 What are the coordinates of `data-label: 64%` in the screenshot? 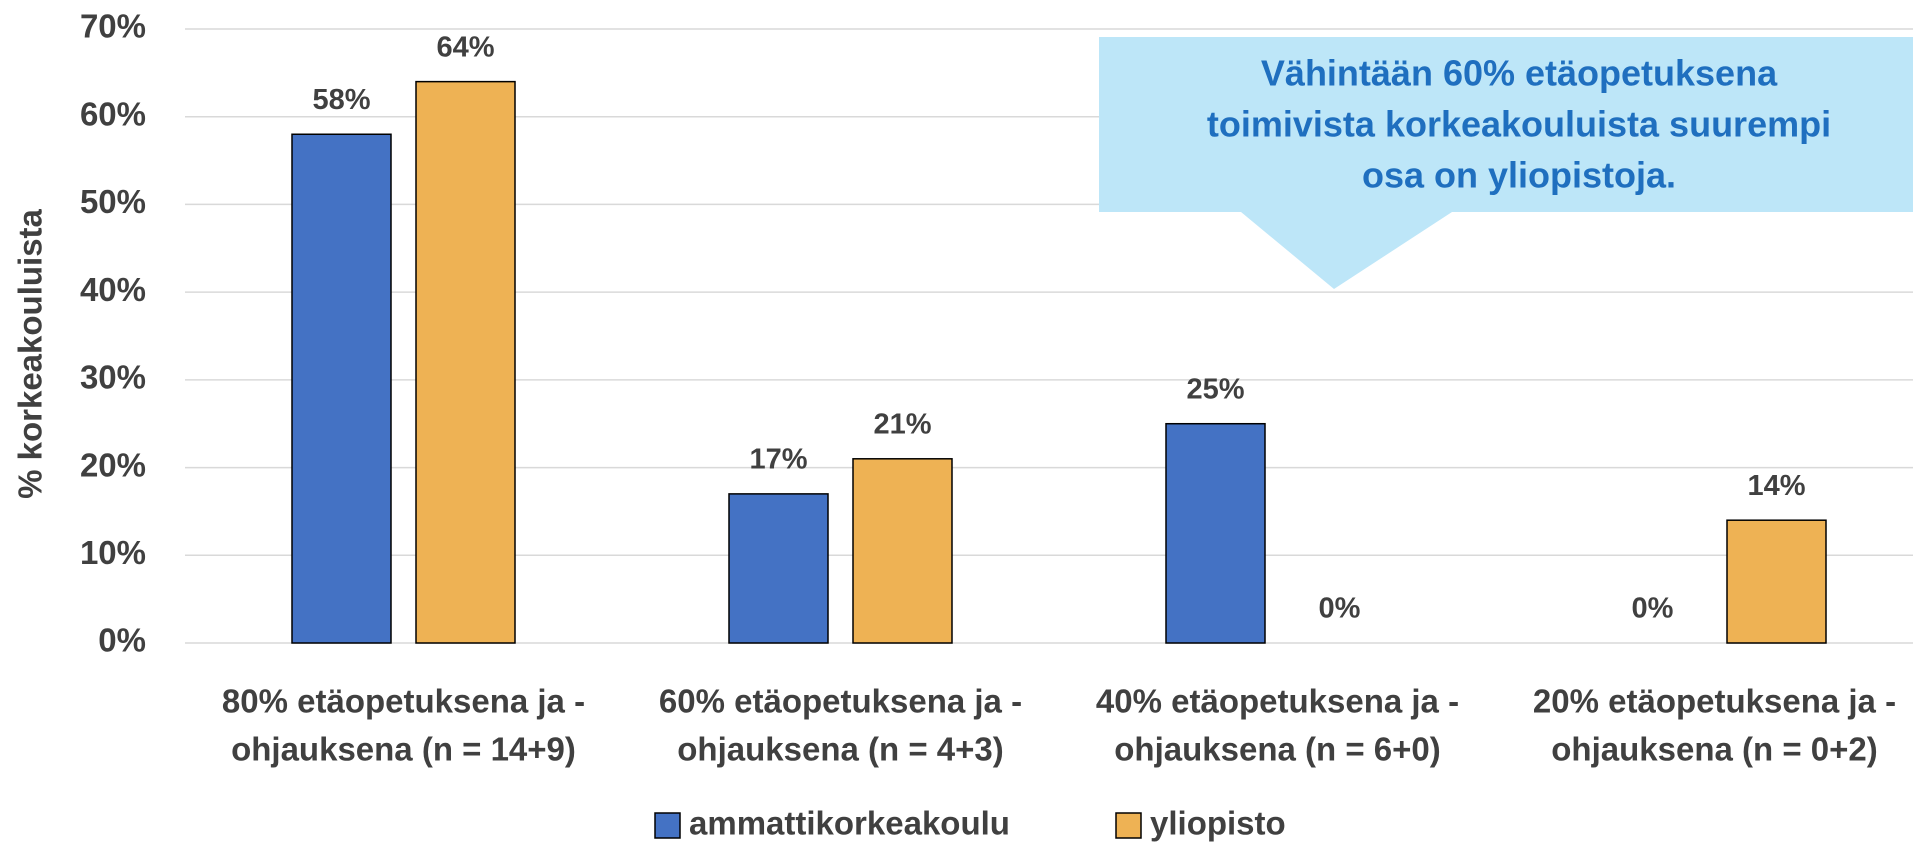 It's located at (465, 47).